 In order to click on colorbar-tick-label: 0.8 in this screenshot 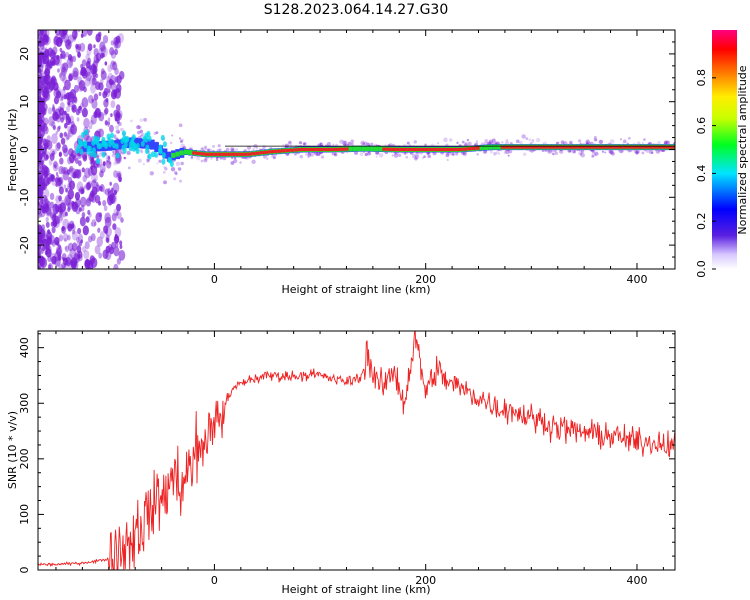, I will do `click(701, 78)`.